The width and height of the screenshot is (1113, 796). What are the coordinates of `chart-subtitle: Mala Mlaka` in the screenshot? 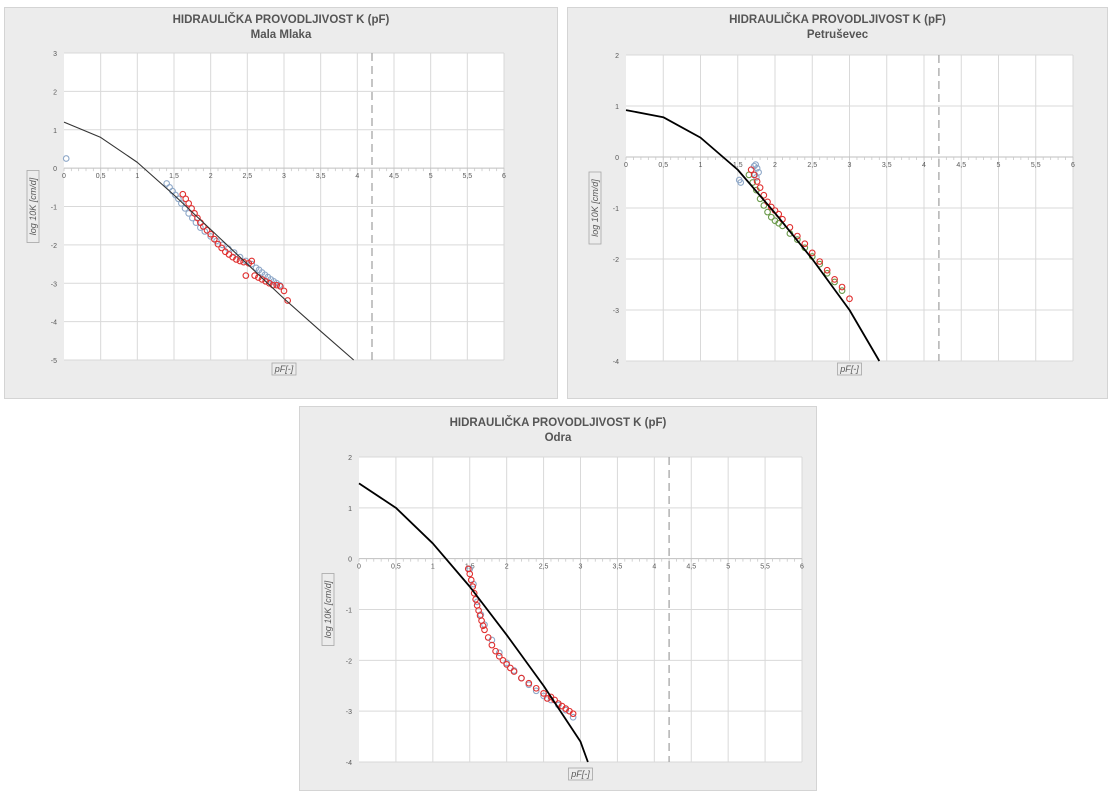 It's located at (281, 35).